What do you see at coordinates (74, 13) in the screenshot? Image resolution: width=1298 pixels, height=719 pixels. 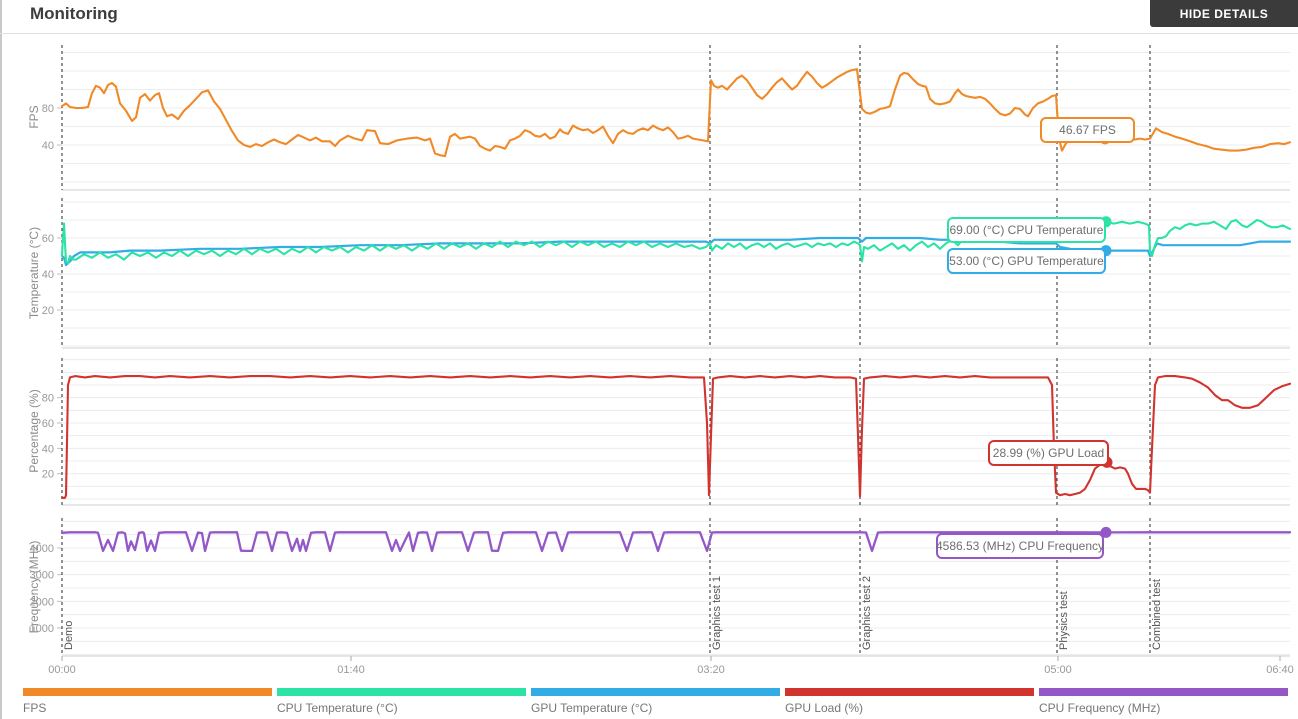 I see `page-title: Monitoring` at bounding box center [74, 13].